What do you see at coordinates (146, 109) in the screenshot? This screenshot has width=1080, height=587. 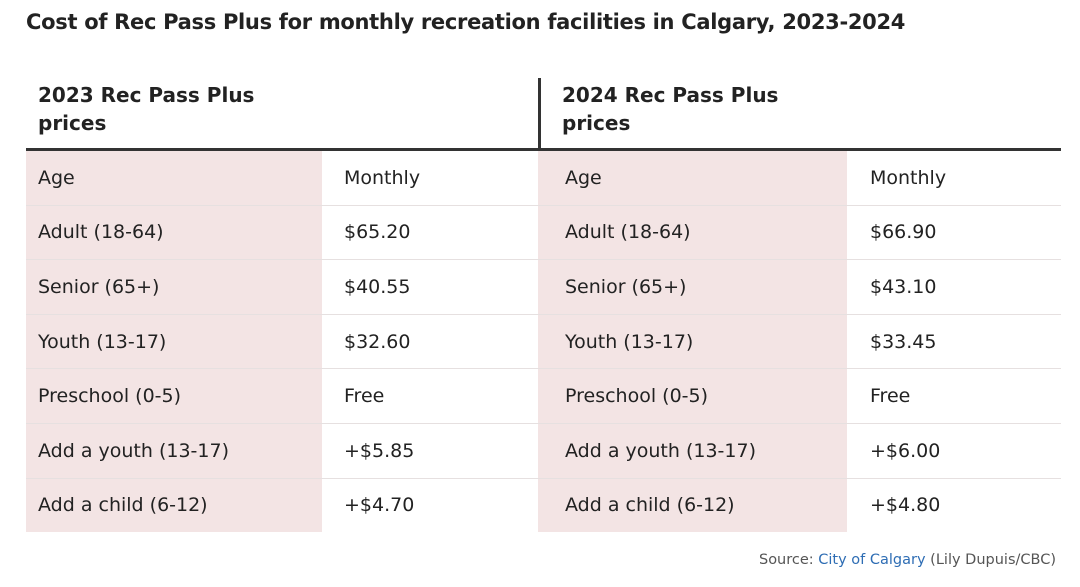 I see `table-heading-text: 2023 Rec Pass Plus prices` at bounding box center [146, 109].